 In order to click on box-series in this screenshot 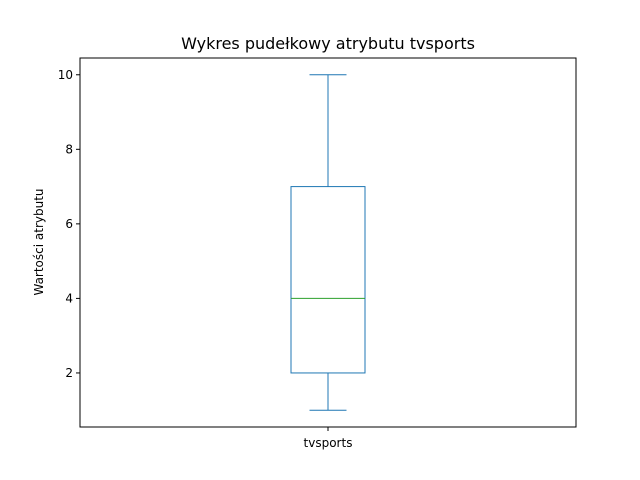, I will do `click(328, 242)`.